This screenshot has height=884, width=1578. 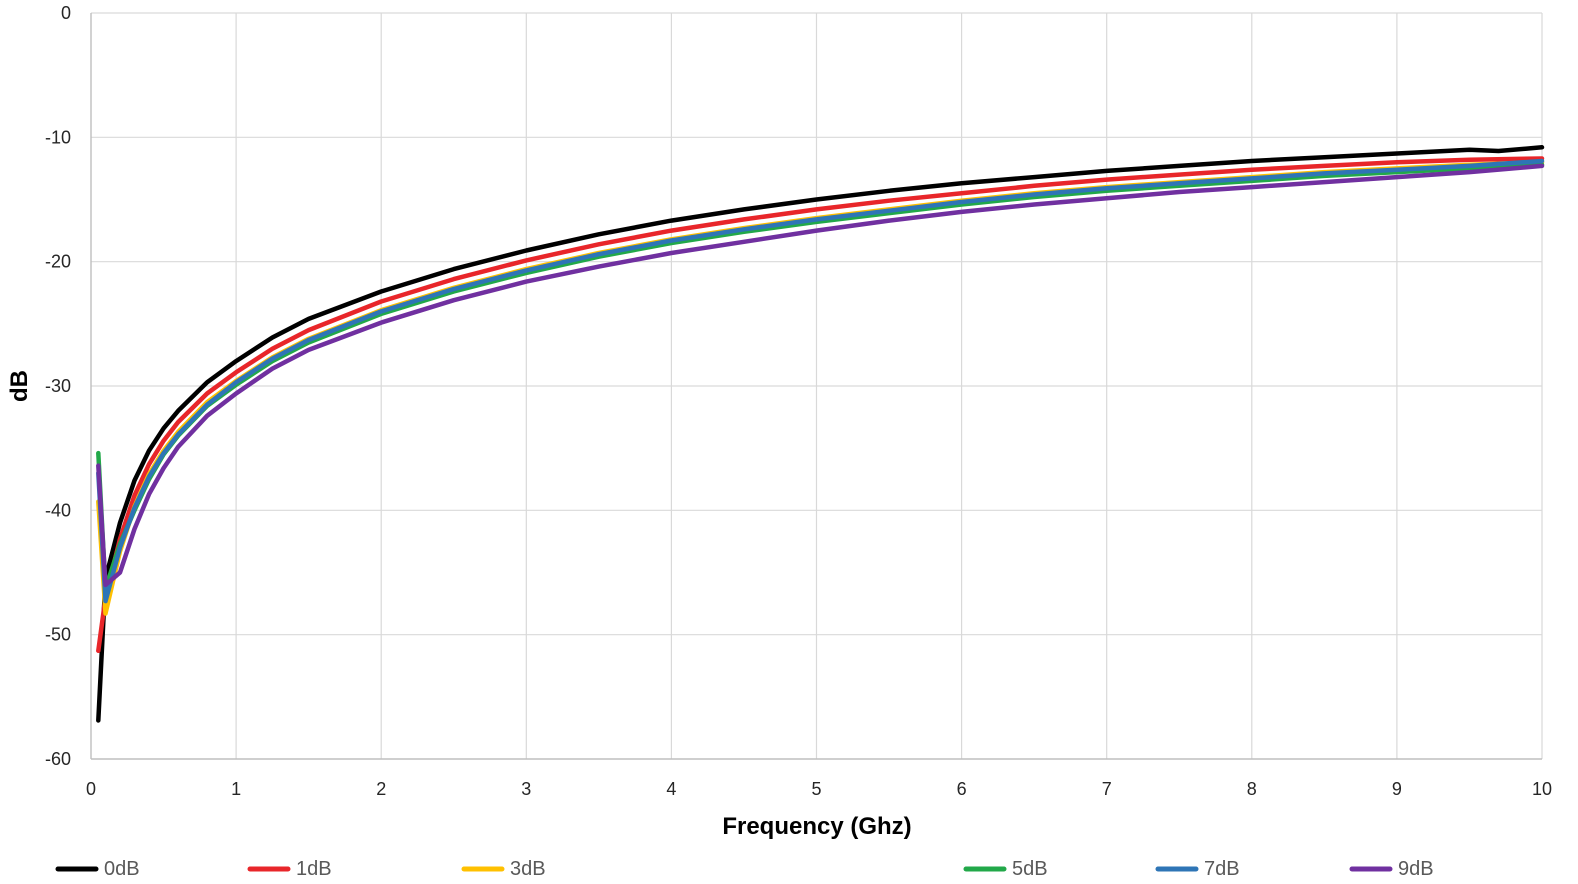 I want to click on y-tick-label: -60, so click(x=58, y=759).